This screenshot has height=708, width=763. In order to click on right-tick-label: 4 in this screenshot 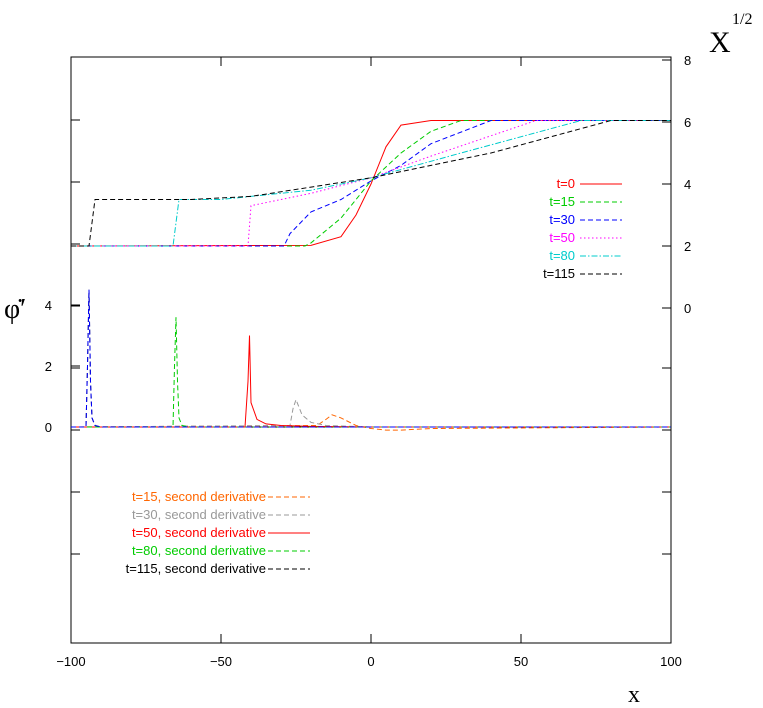, I will do `click(687, 184)`.